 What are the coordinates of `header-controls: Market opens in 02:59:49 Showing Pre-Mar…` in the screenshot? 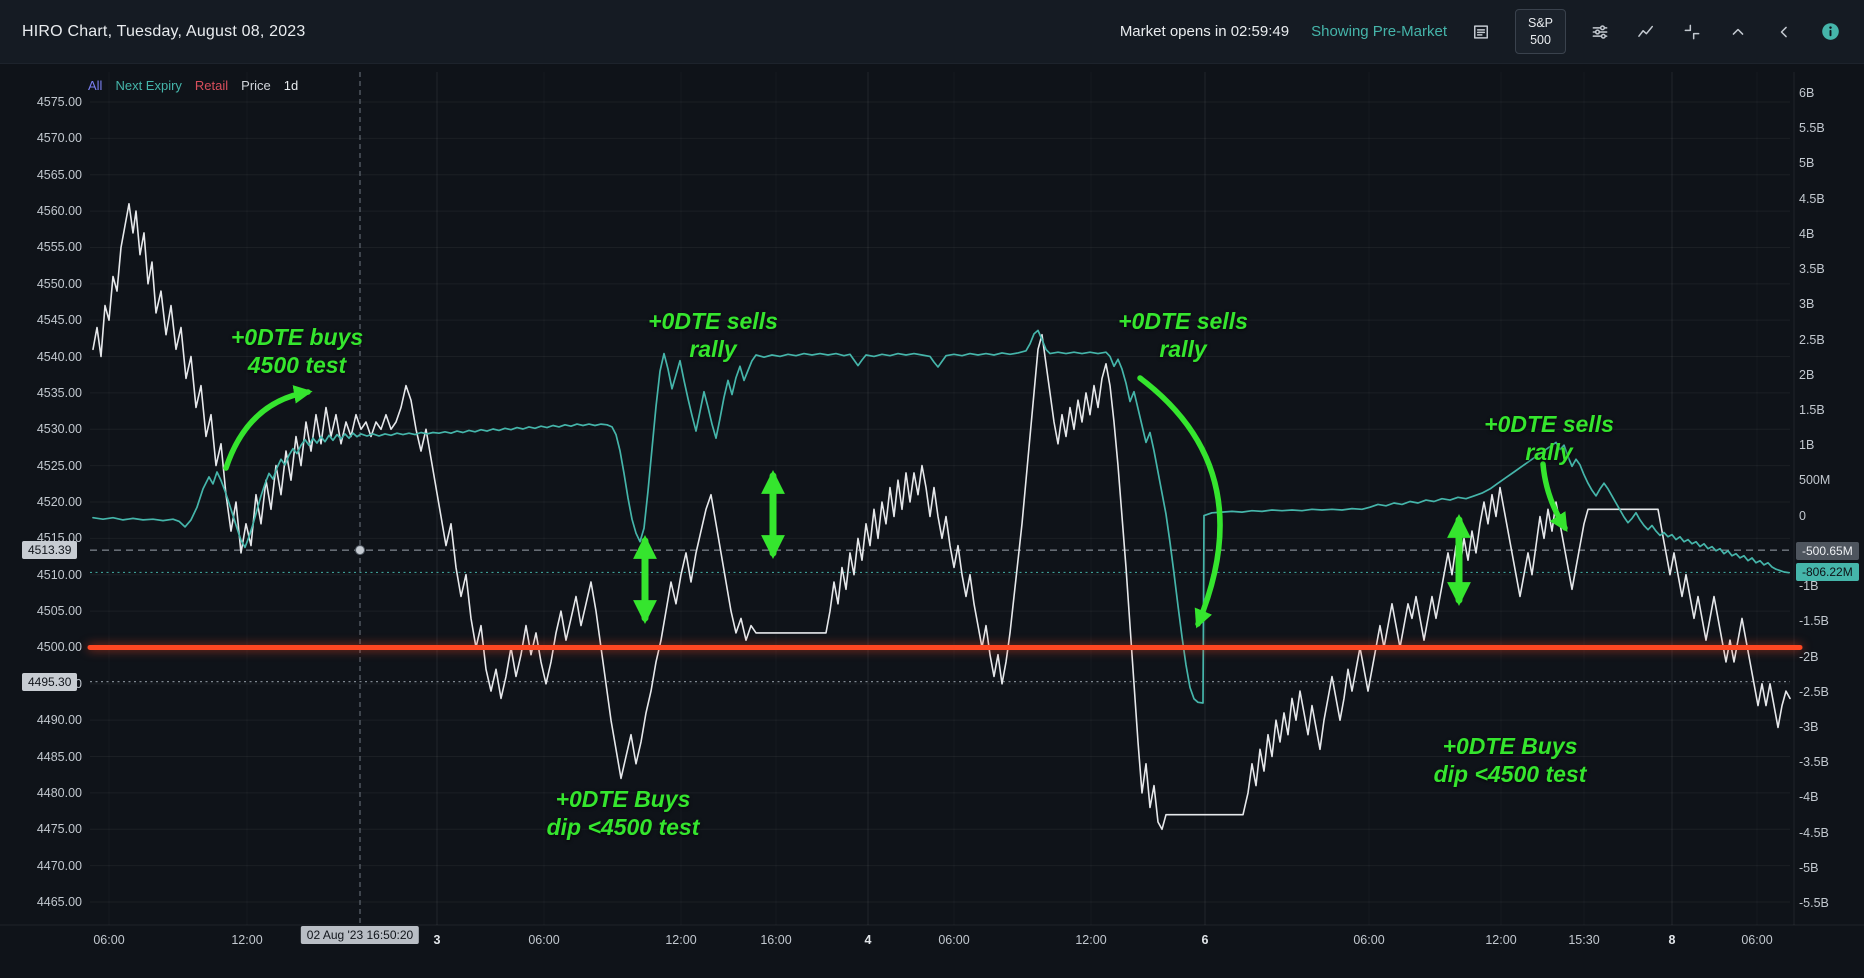 It's located at (1481, 31).